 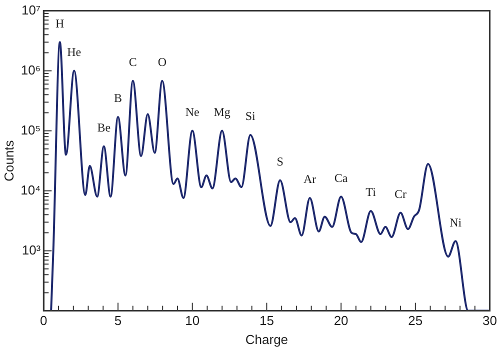 I want to click on annotation: S, so click(x=280, y=161).